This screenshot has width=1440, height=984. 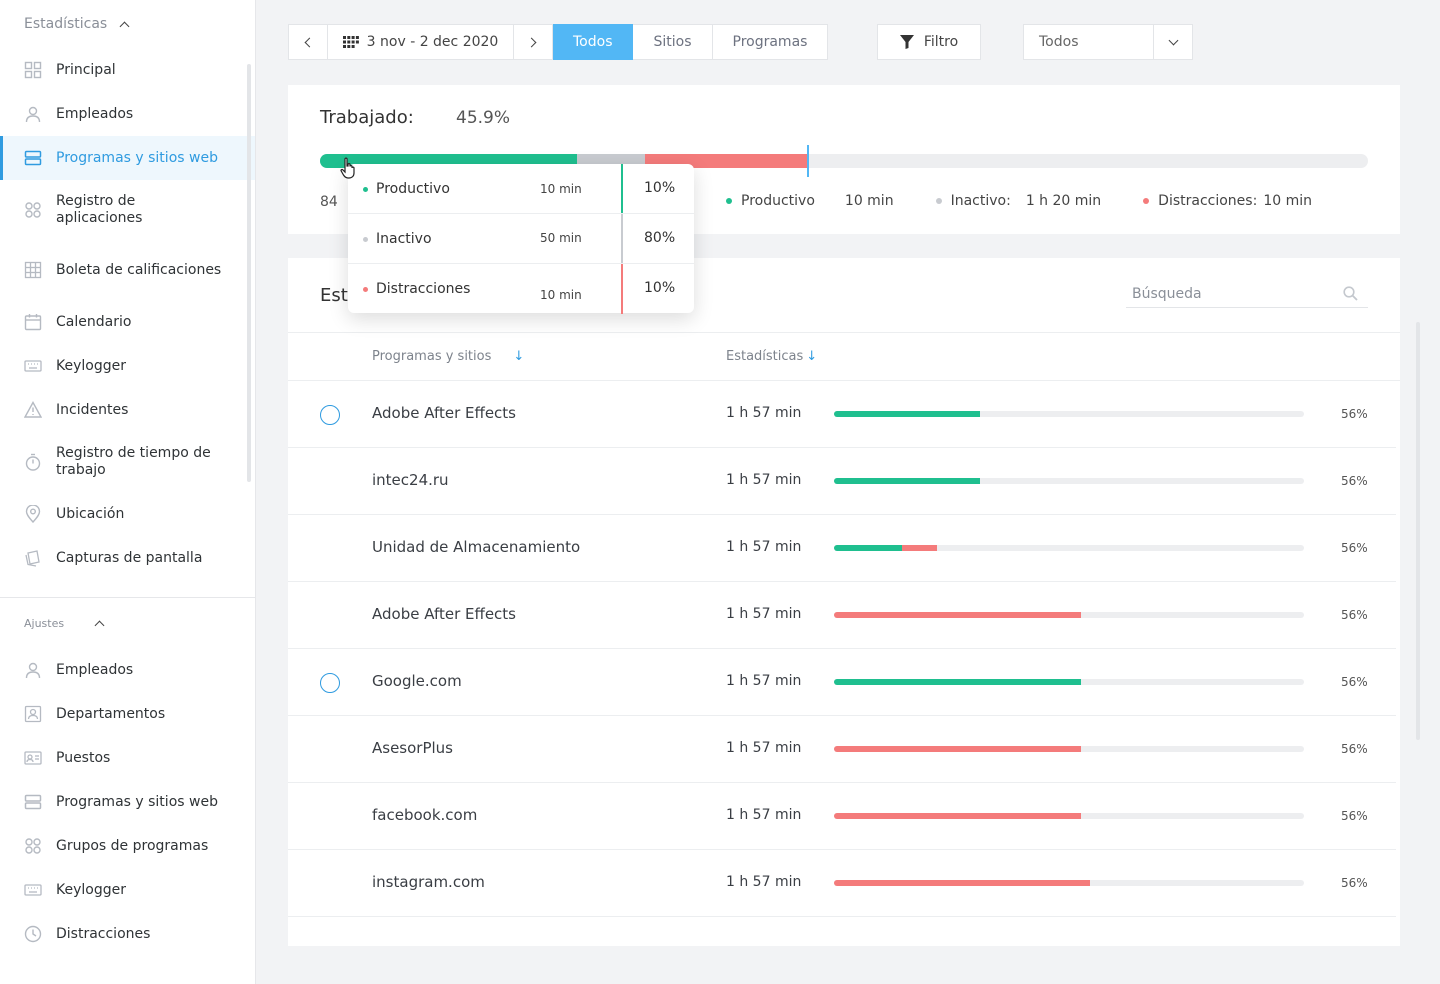 I want to click on prev-range-button, so click(x=308, y=42).